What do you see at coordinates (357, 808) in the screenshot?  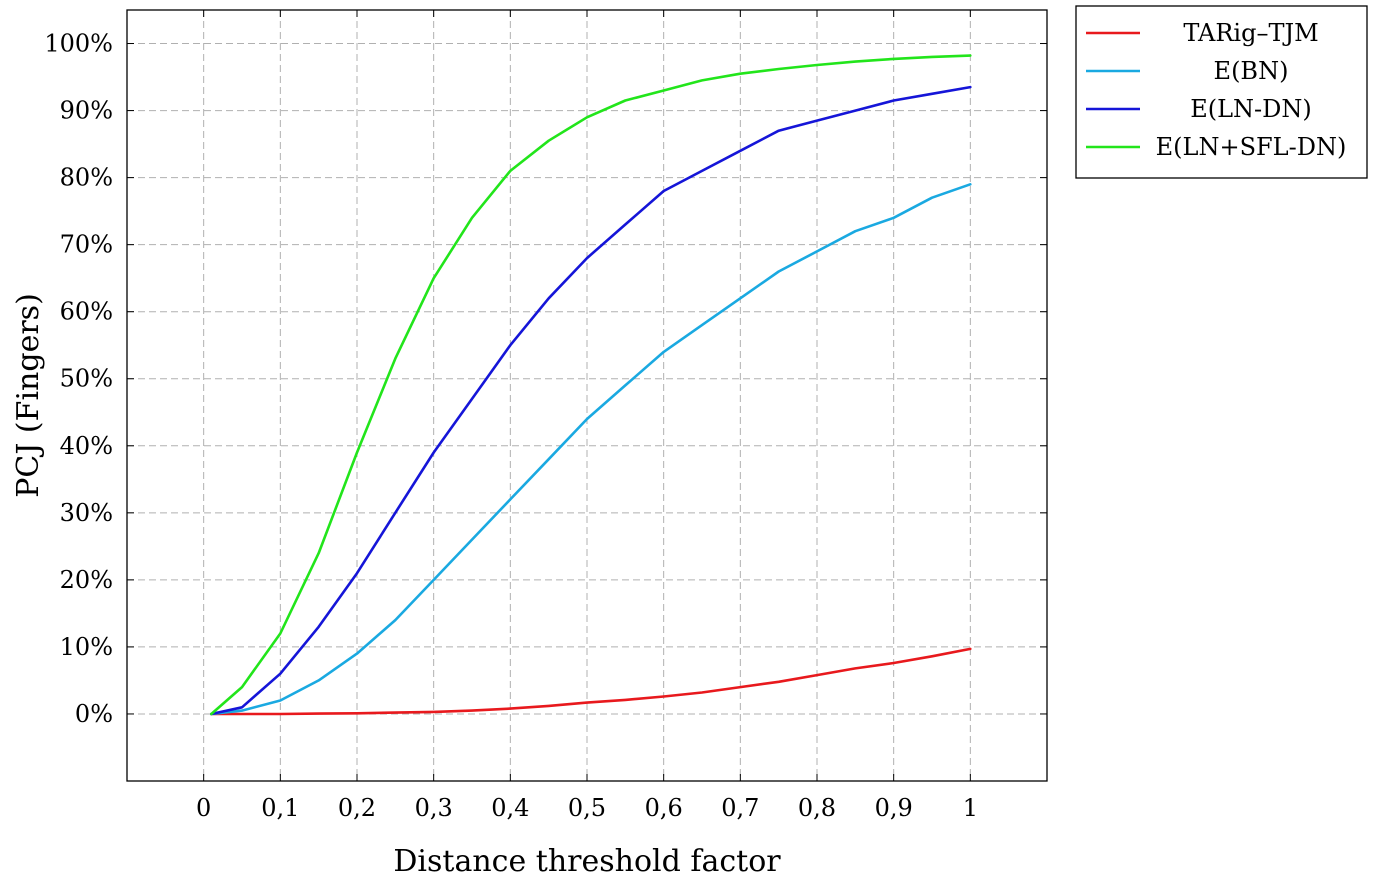 I see `x-tick-label: 0,2` at bounding box center [357, 808].